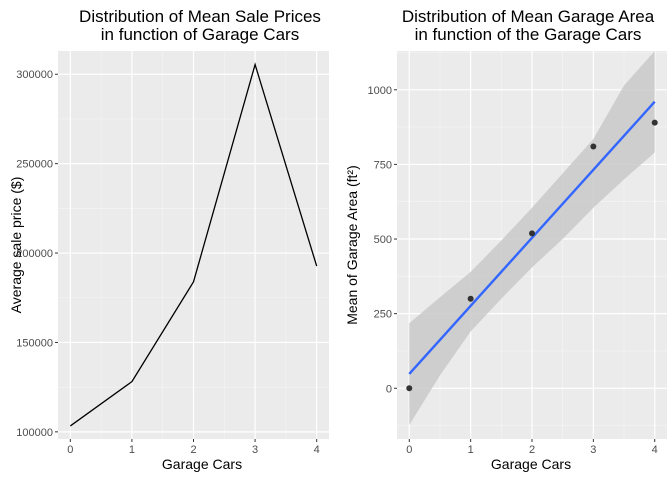 This screenshot has width=672, height=480. Describe the element at coordinates (528, 16) in the screenshot. I see `chart2-title-line1: Distribution of Mean Garage Area` at that location.